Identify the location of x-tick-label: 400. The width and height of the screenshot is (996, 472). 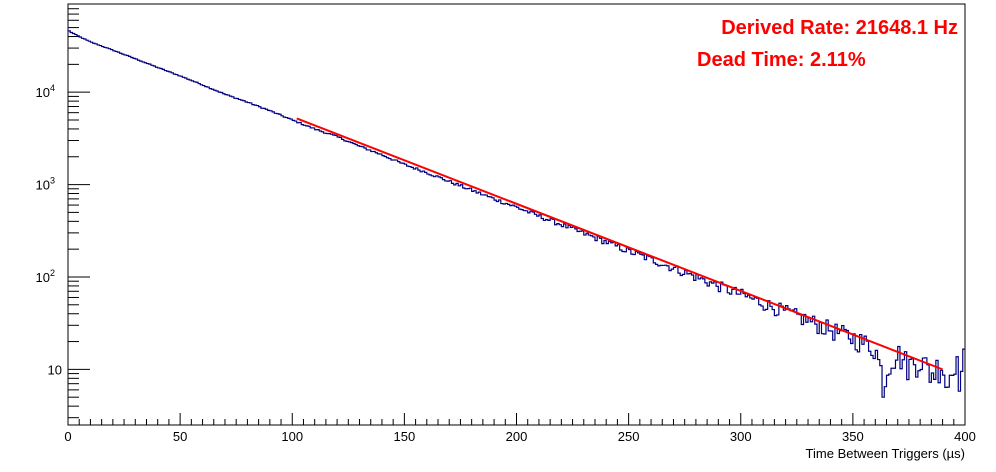
(965, 436).